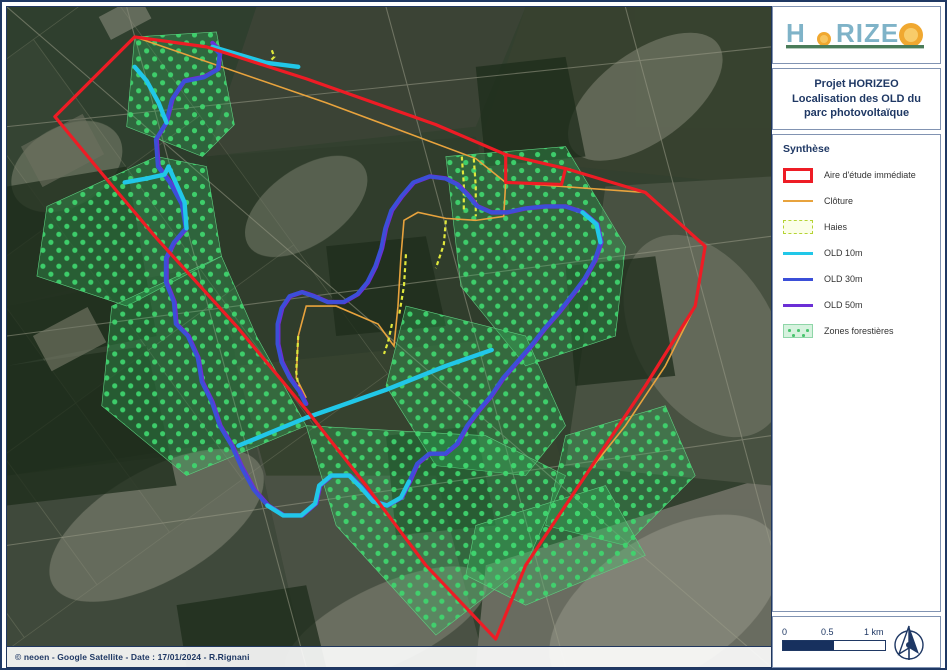 This screenshot has height=670, width=947. I want to click on legend-label: OLD 50m, so click(843, 304).